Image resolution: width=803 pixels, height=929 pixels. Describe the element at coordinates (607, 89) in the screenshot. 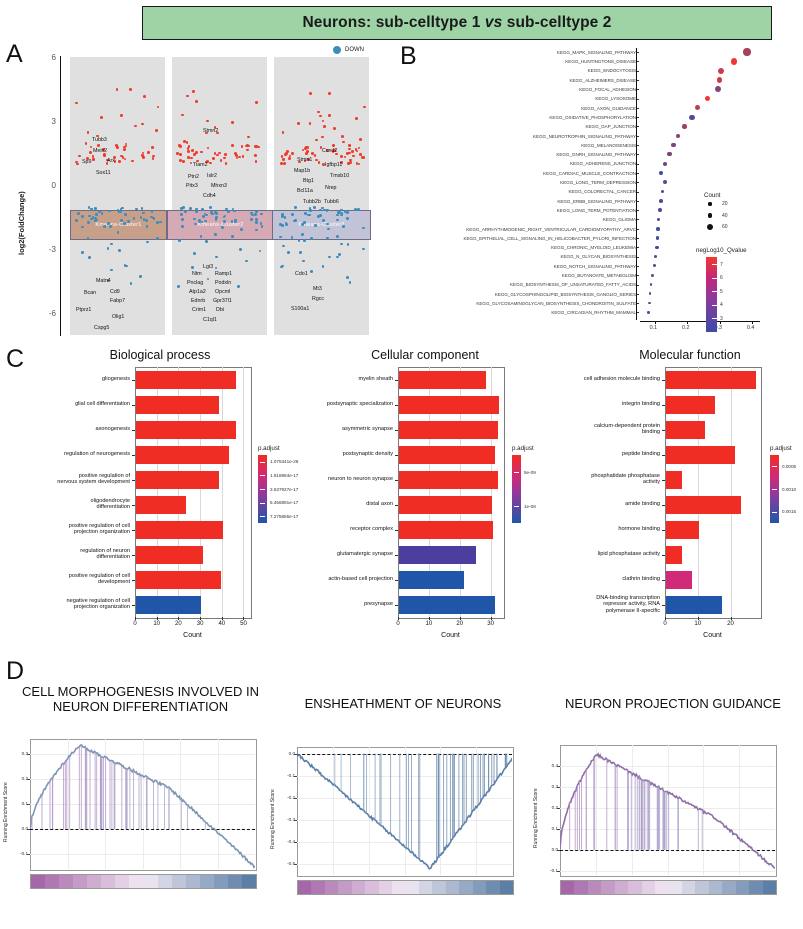

I see `kegg-category-label: KEGG_FOCAL_ADHESION` at that location.